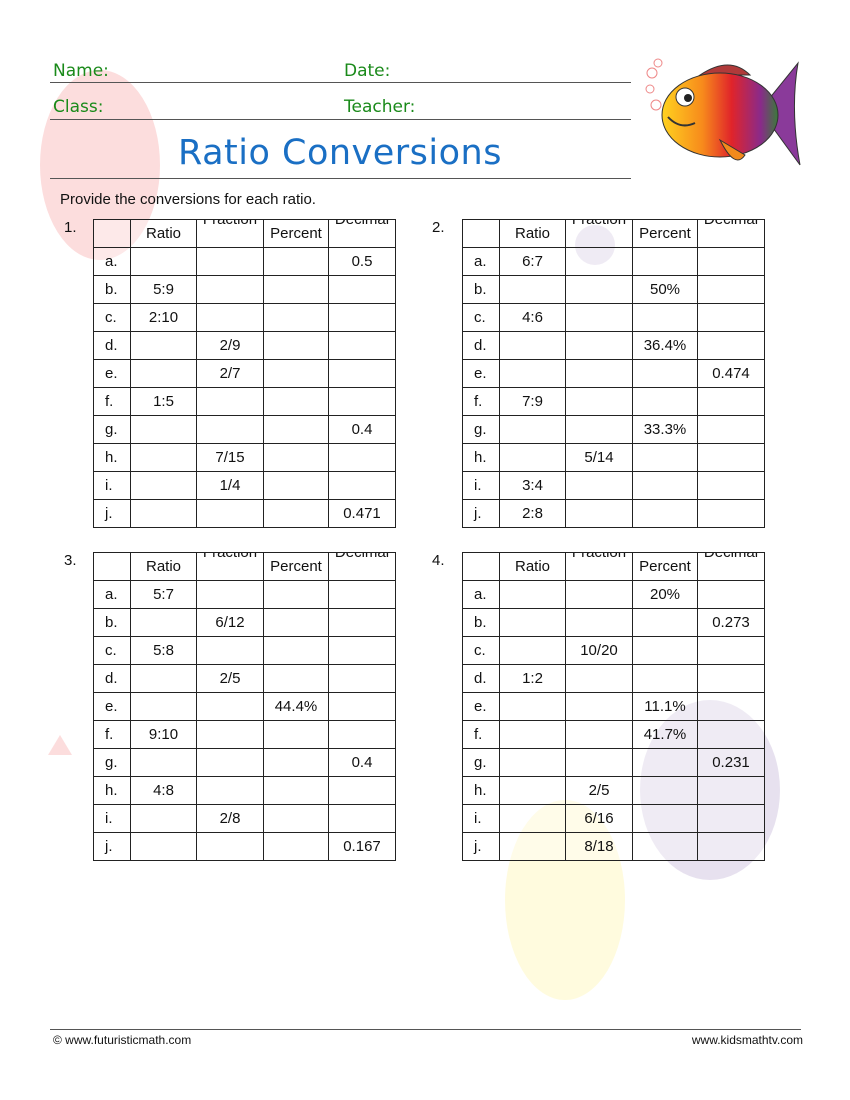 This screenshot has width=850, height=1100. What do you see at coordinates (230, 622) in the screenshot?
I see `fraction-cell: 6/12` at bounding box center [230, 622].